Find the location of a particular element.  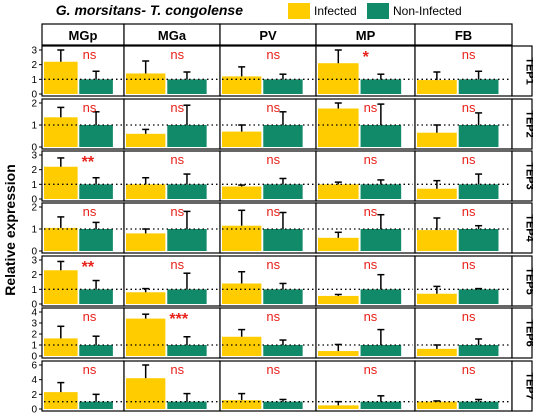

y-tick-label: 4 is located at coordinates (34, 380).